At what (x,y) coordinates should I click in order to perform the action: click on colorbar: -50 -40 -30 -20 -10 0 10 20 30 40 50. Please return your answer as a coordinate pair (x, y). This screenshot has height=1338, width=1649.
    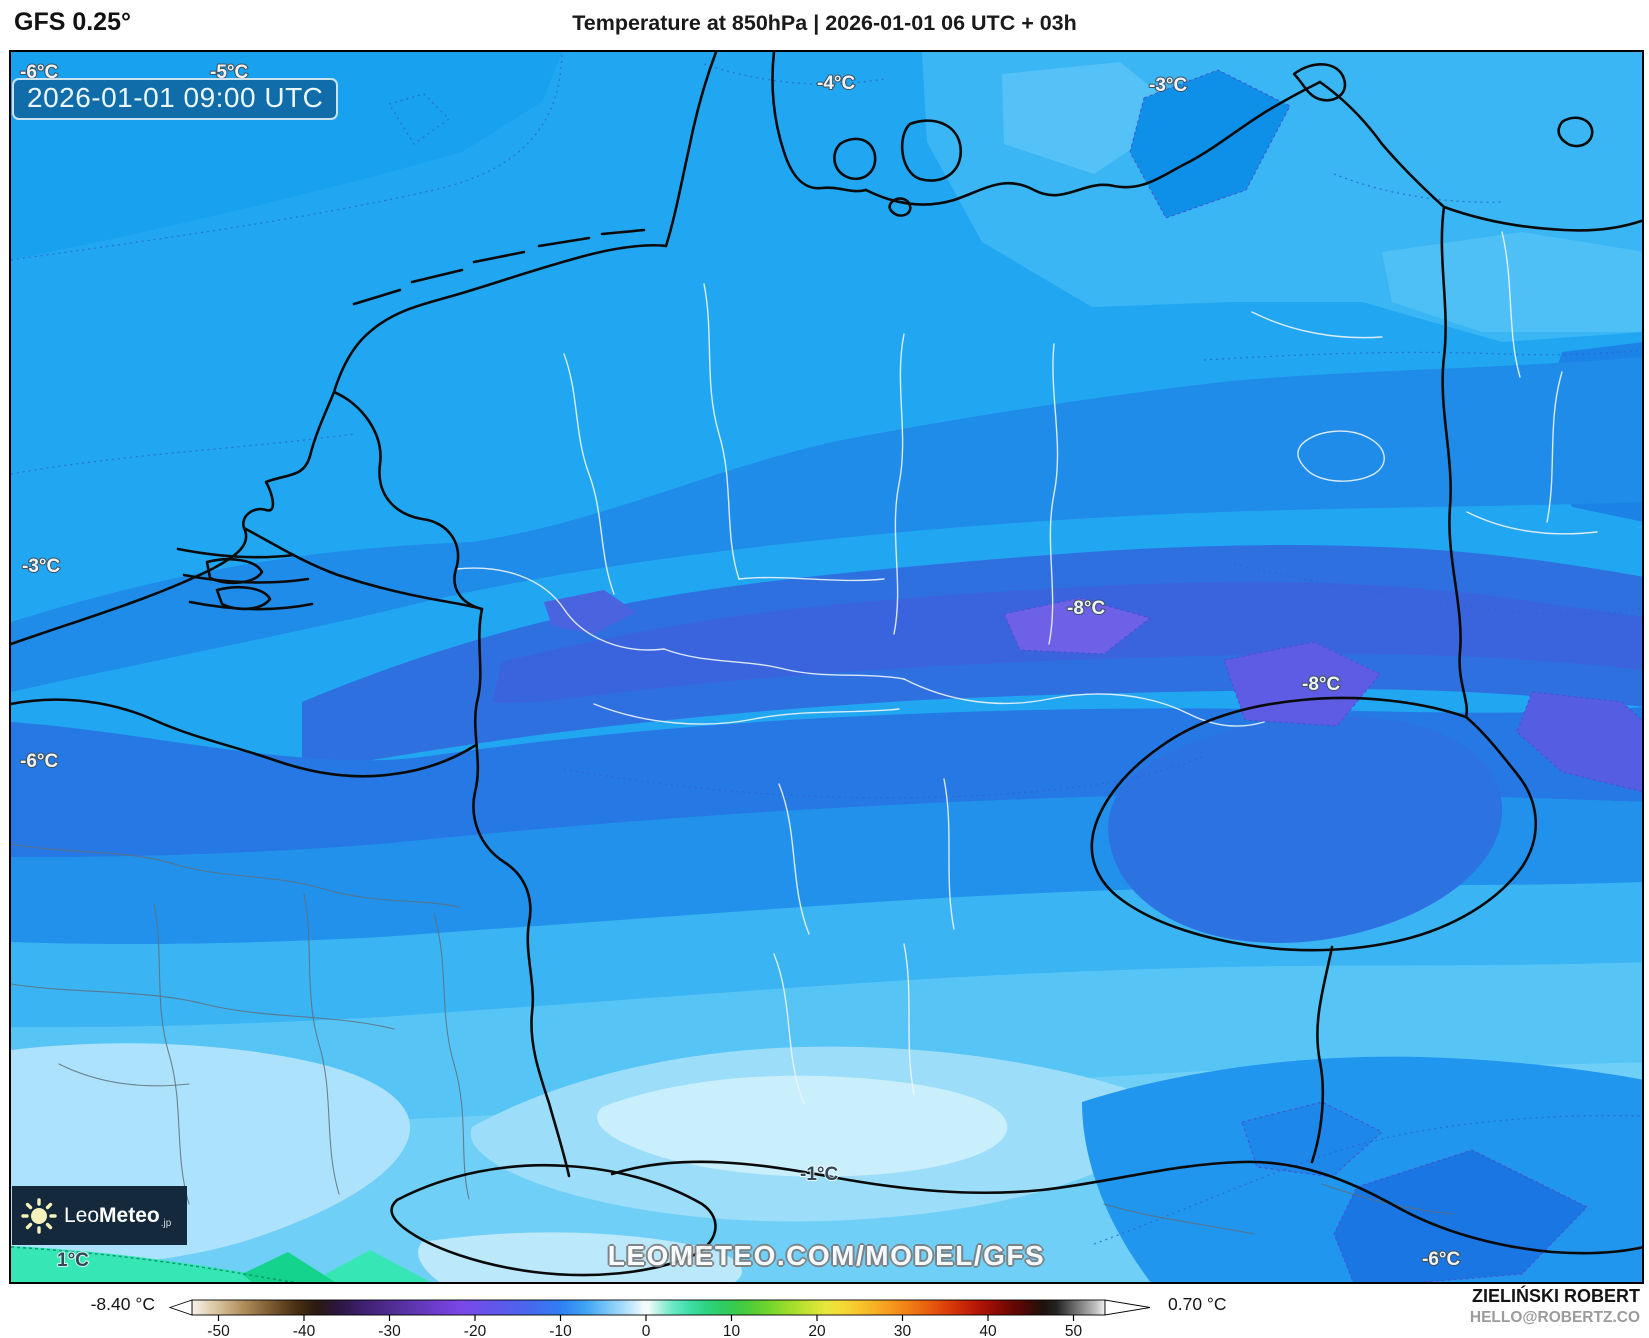
    Looking at the image, I should click on (659, 1318).